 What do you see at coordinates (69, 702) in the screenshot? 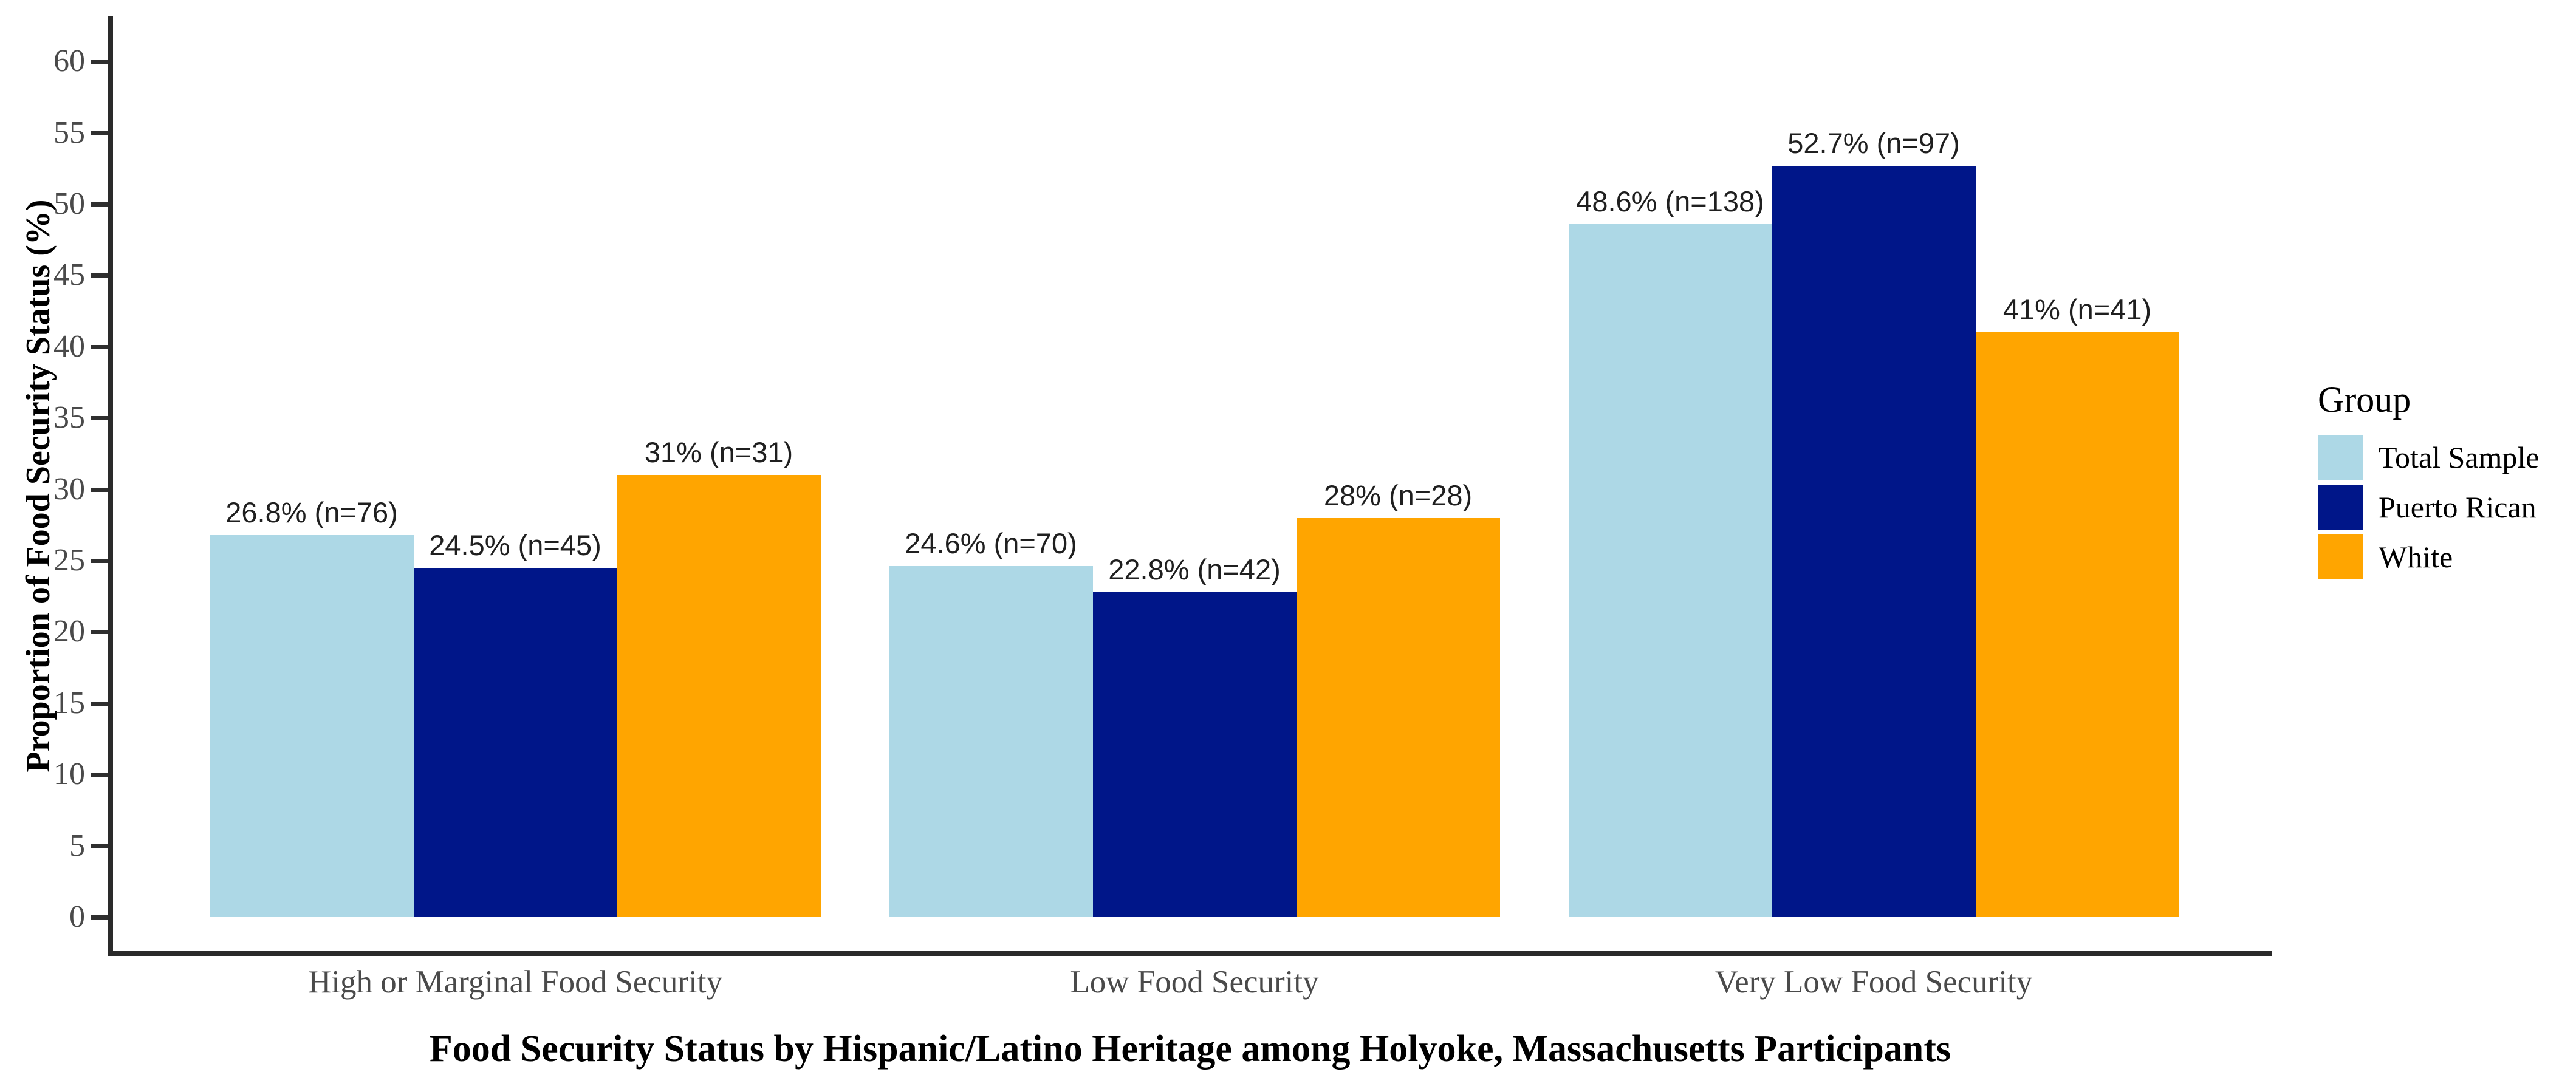
I see `y-axis-tick-label: 15` at bounding box center [69, 702].